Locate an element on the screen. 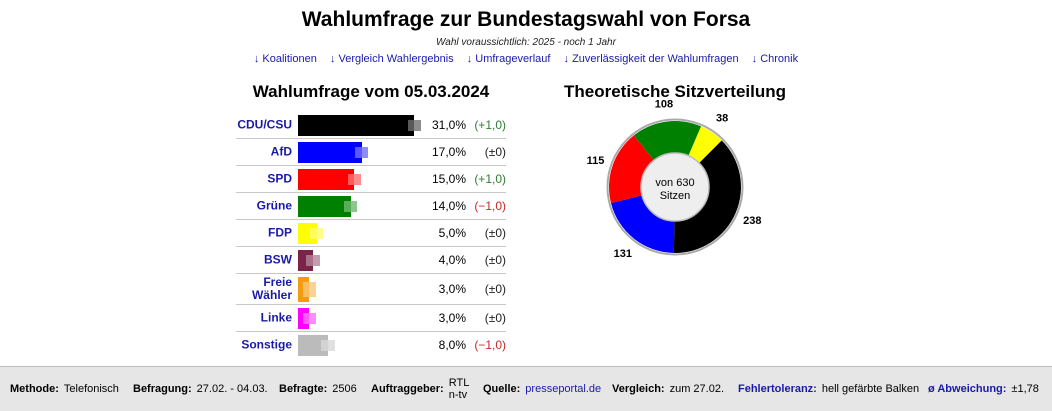 This screenshot has width=1052, height=411. donut-center is located at coordinates (675, 187).